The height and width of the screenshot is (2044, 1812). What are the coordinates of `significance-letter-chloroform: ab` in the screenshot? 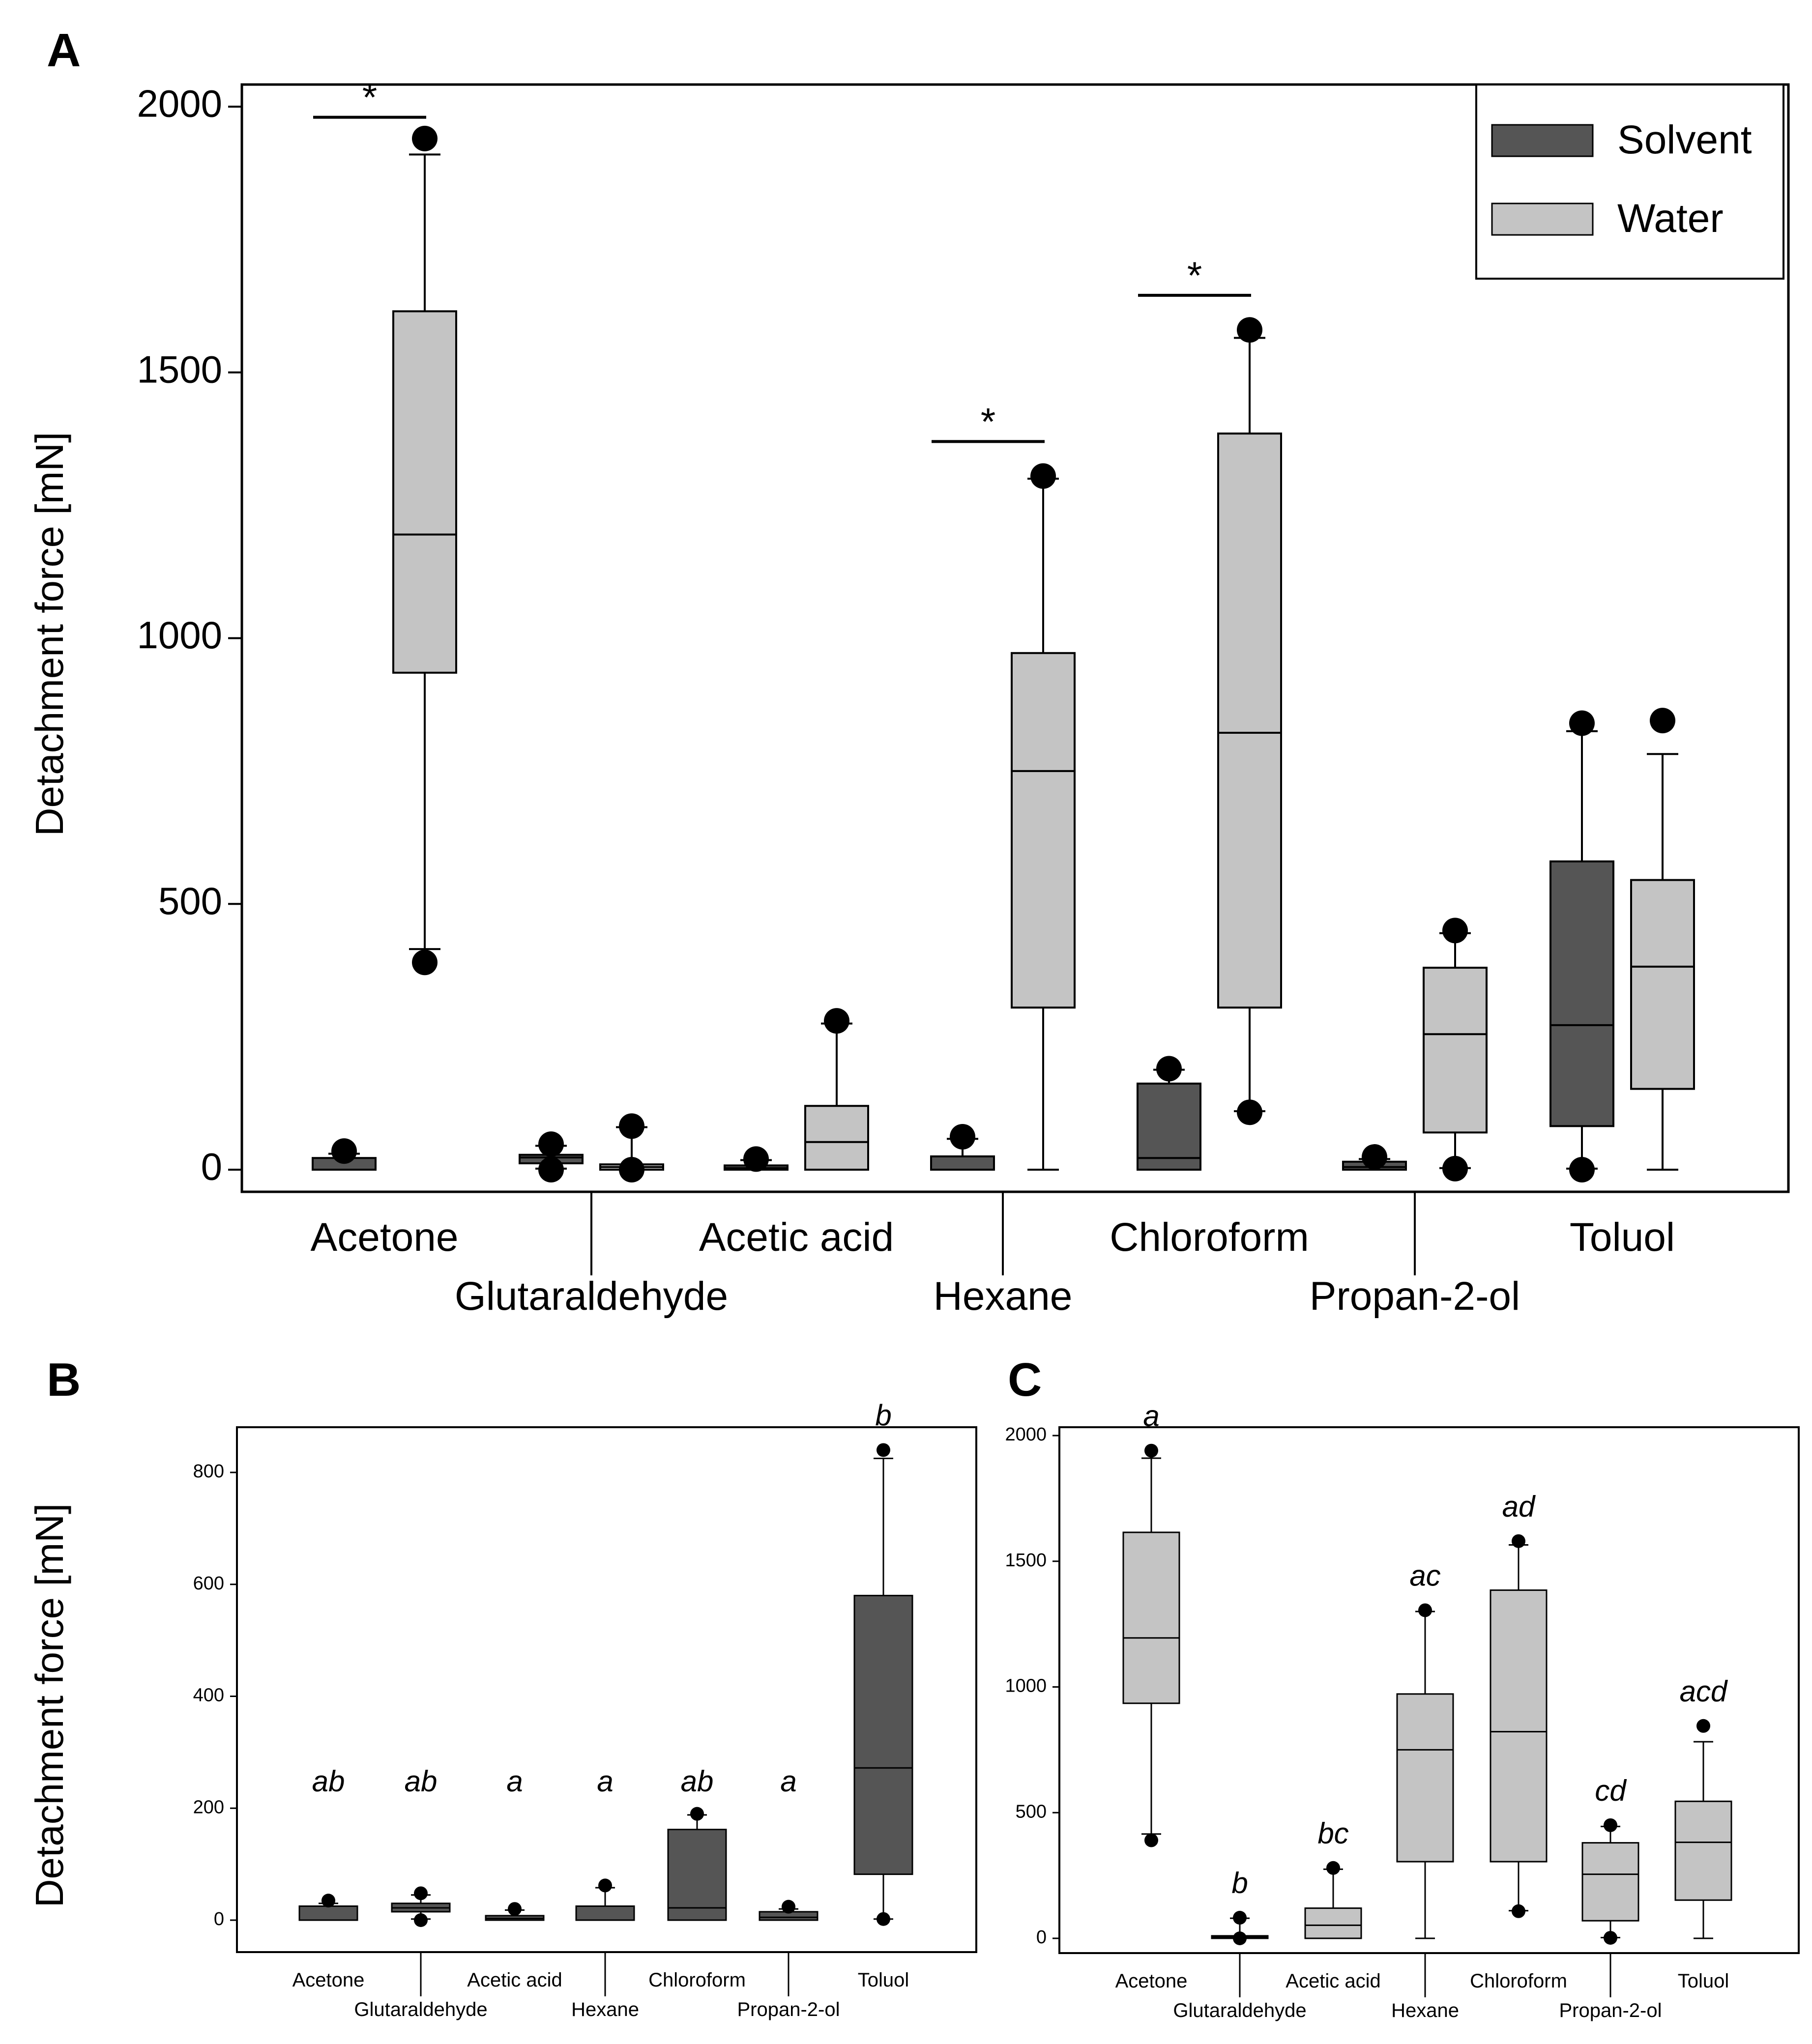 It's located at (697, 1781).